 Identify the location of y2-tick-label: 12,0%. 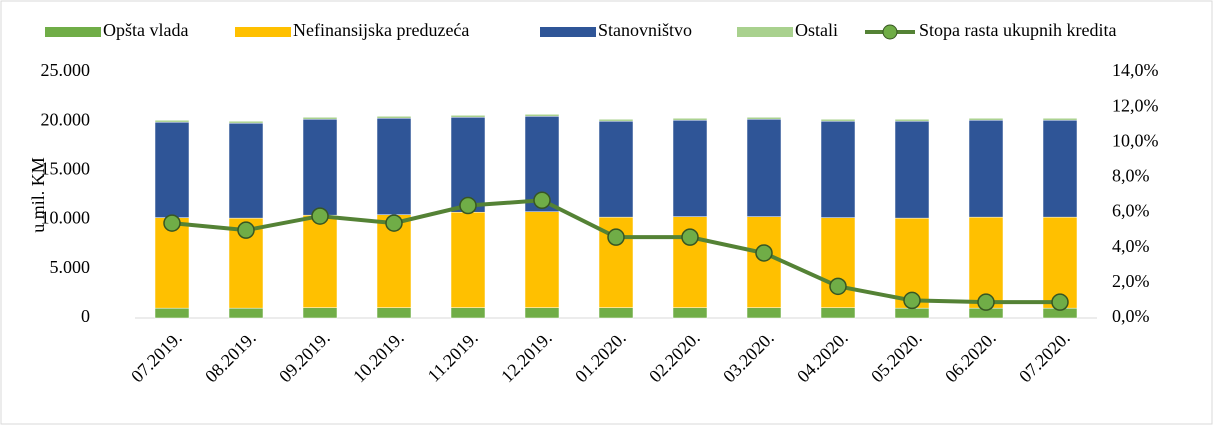
(1135, 105).